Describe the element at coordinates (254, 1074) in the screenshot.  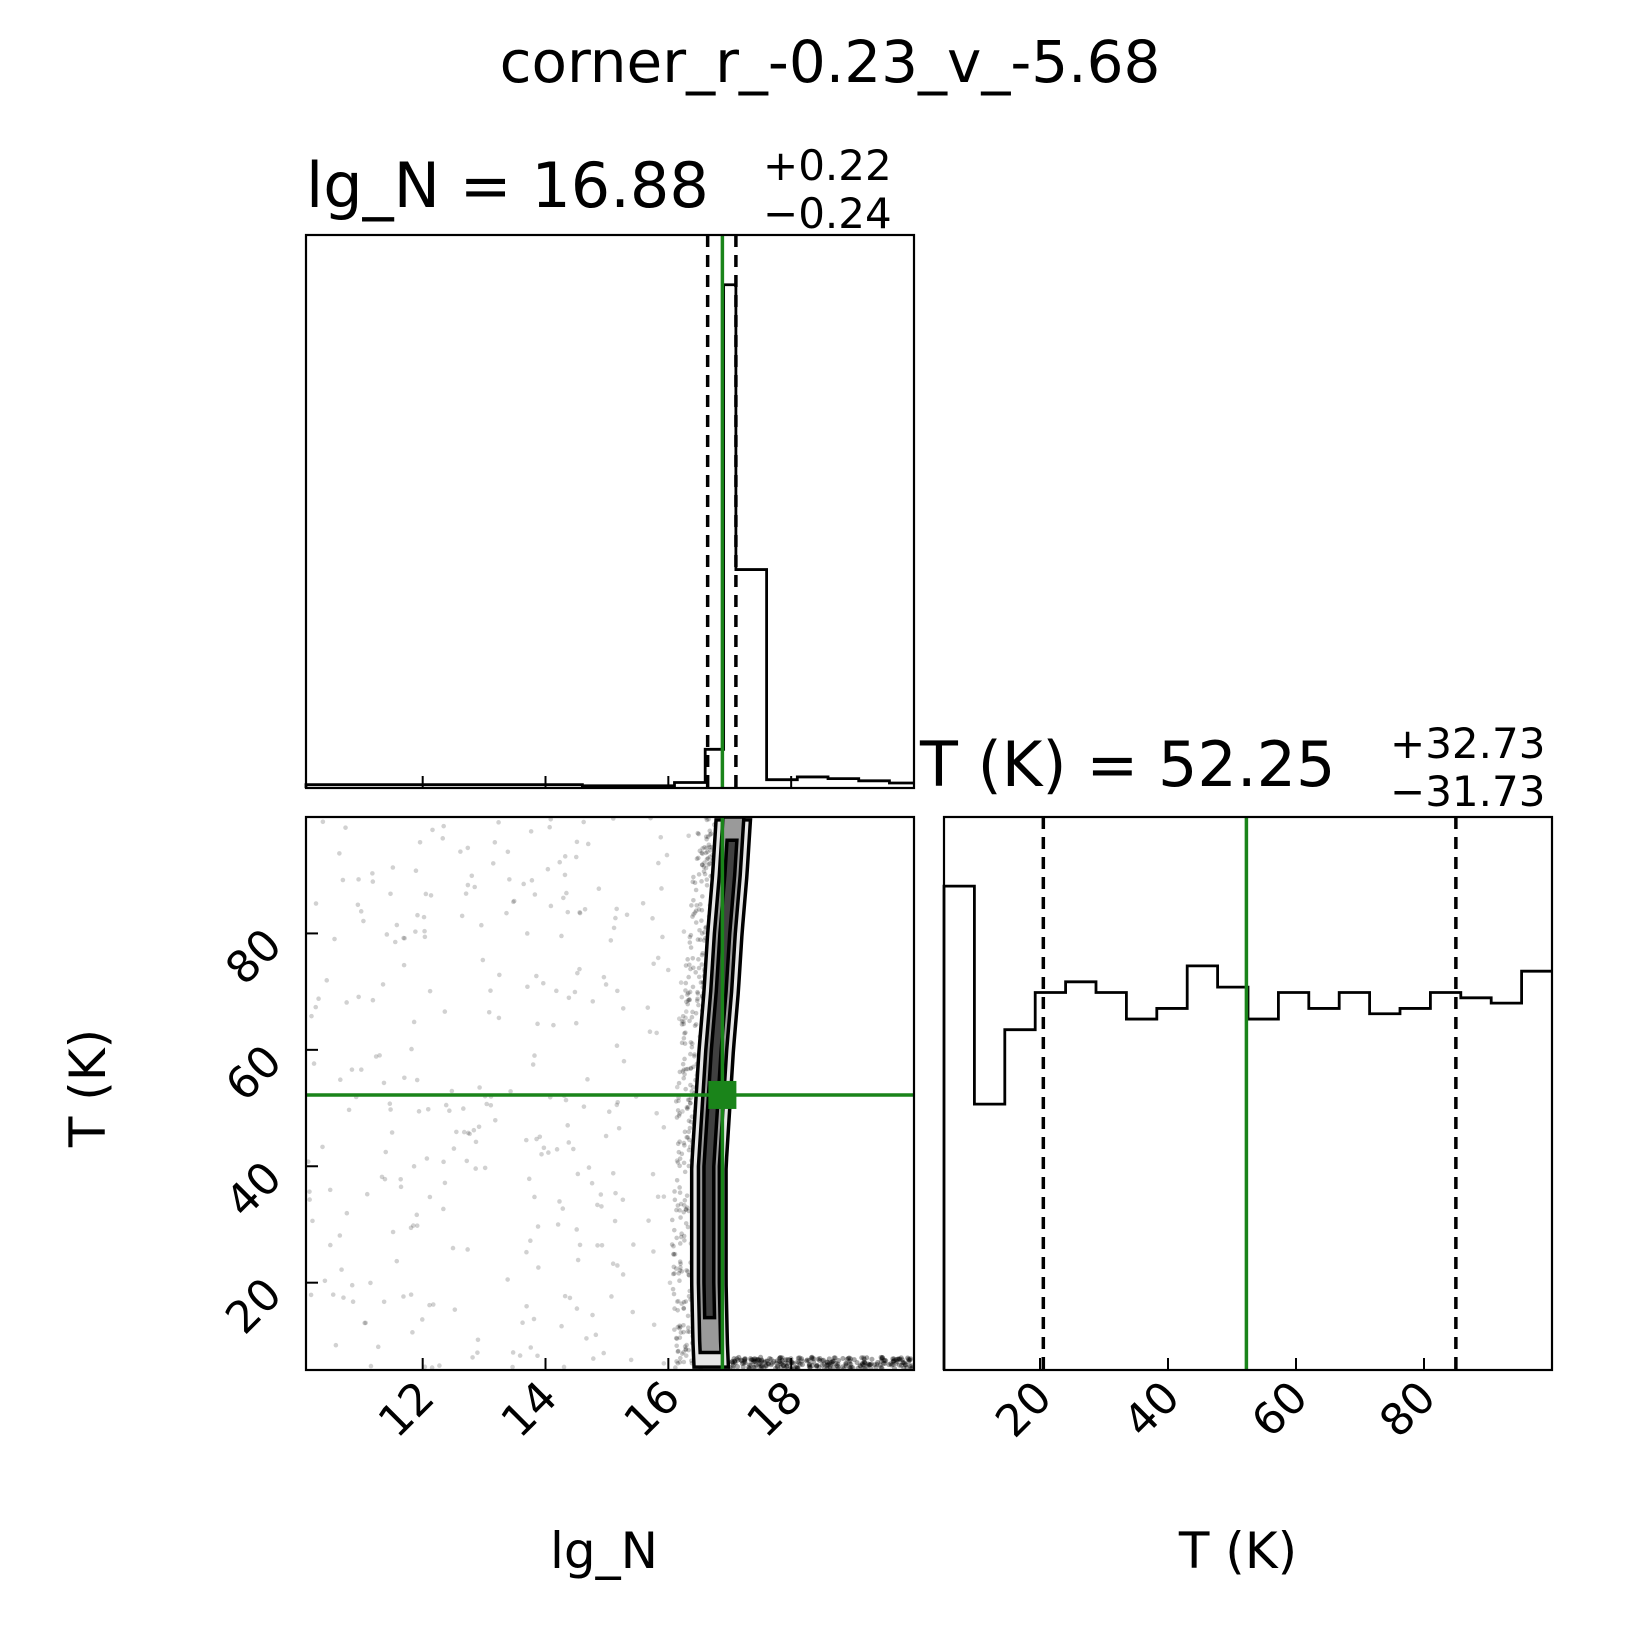
I see `y-tick-label: 60` at that location.